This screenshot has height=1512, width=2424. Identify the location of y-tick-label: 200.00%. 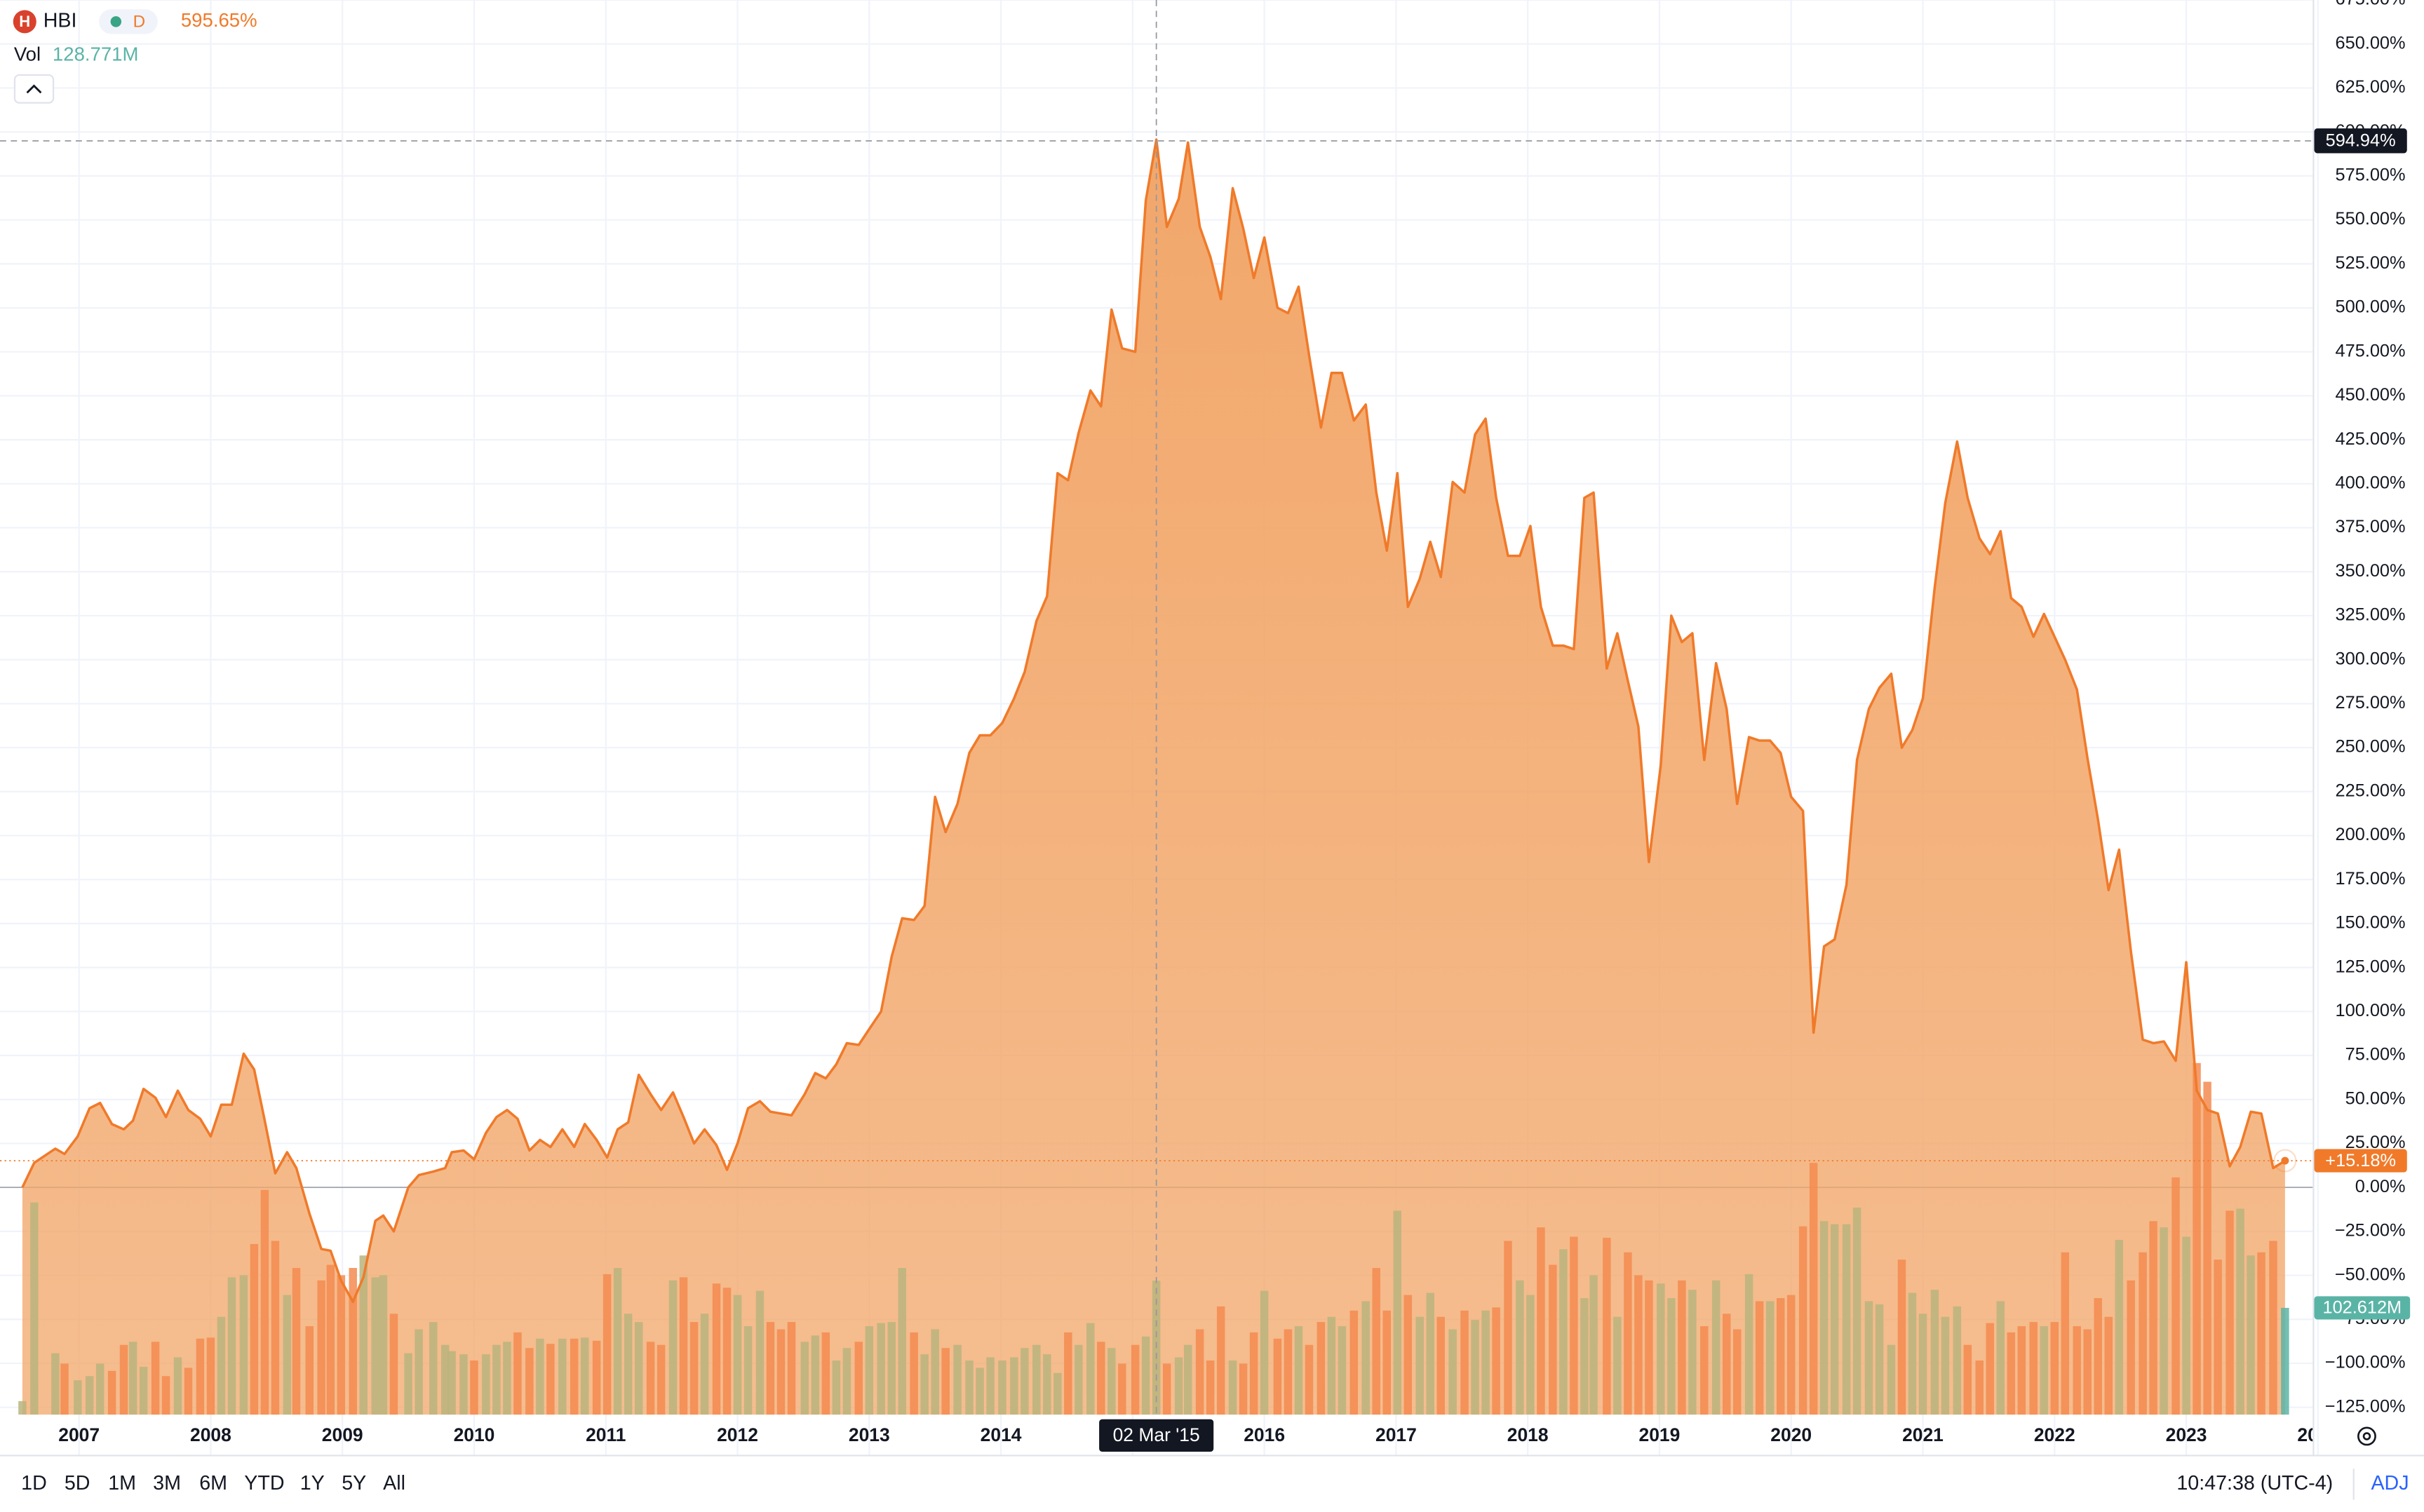
(2371, 834).